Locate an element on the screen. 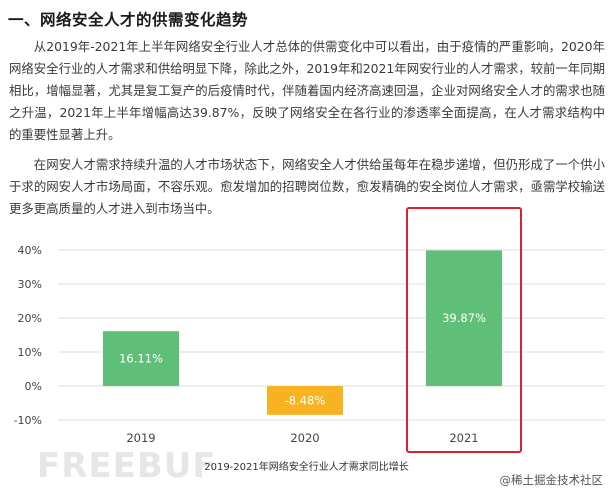 The height and width of the screenshot is (496, 613). y-tick-label: 40% is located at coordinates (30, 250).